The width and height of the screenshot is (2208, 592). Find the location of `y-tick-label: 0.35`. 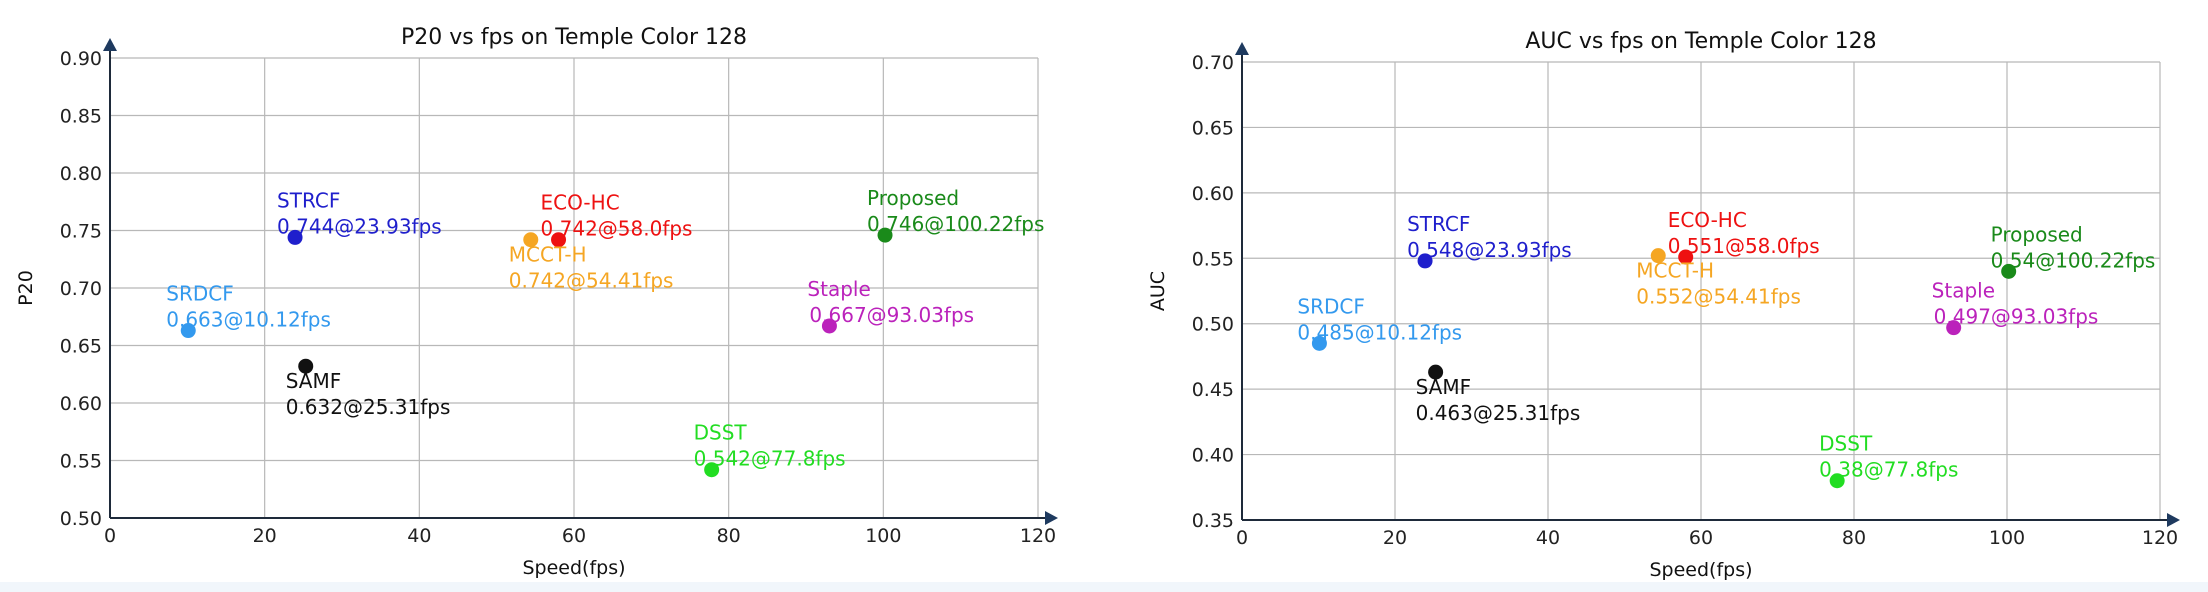

y-tick-label: 0.35 is located at coordinates (1213, 521).